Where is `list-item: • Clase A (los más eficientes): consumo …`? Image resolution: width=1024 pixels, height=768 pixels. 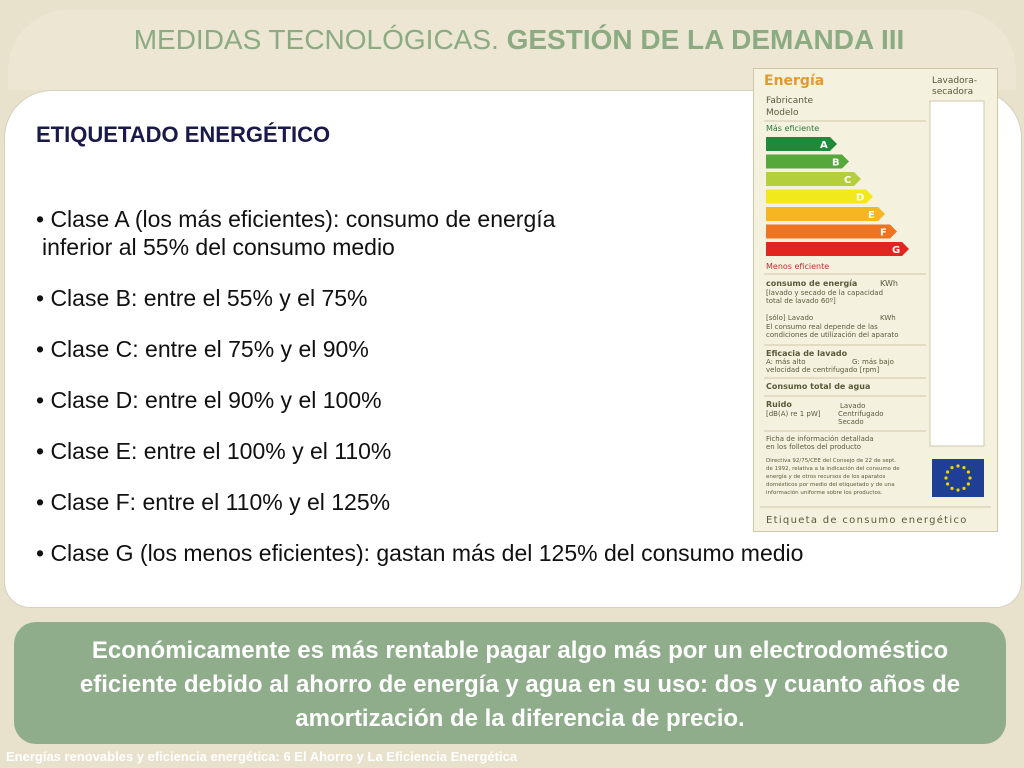 list-item: • Clase A (los más eficientes): consumo … is located at coordinates (296, 233).